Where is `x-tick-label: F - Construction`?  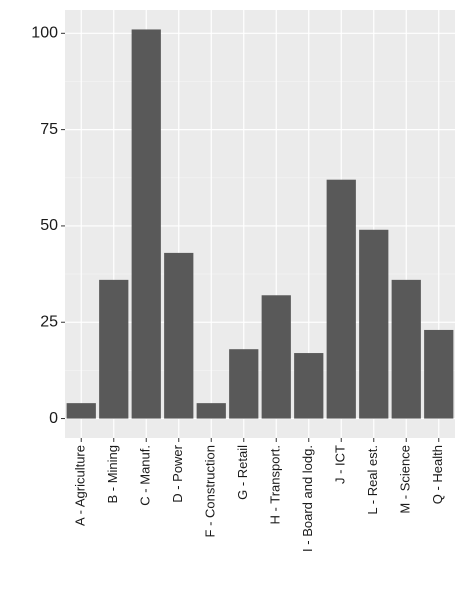
x-tick-label: F - Construction is located at coordinates (210, 491).